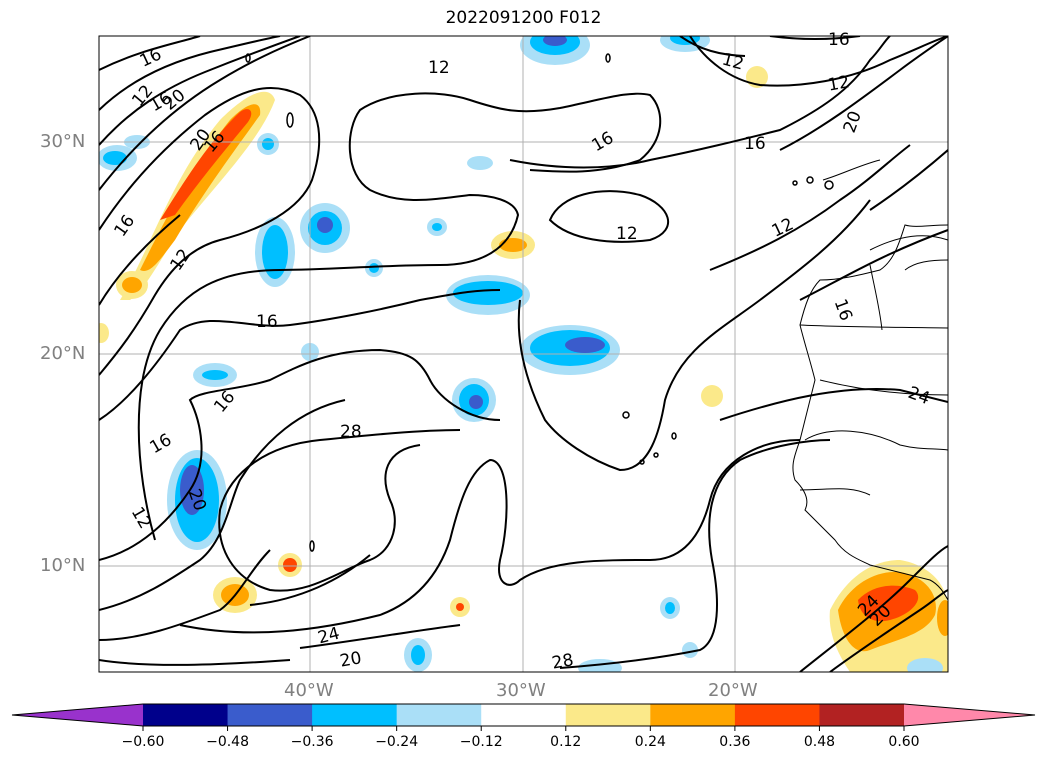 Image resolution: width=1047 pixels, height=765 pixels. I want to click on colorbar-tick-label: 0.24, so click(650, 742).